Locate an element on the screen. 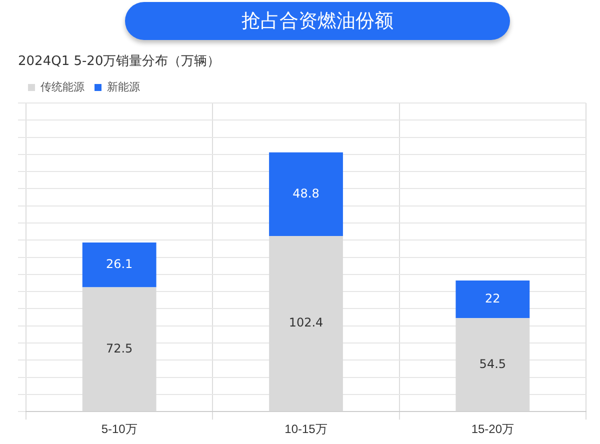  x-tick-label: 15-20万 is located at coordinates (492, 429).